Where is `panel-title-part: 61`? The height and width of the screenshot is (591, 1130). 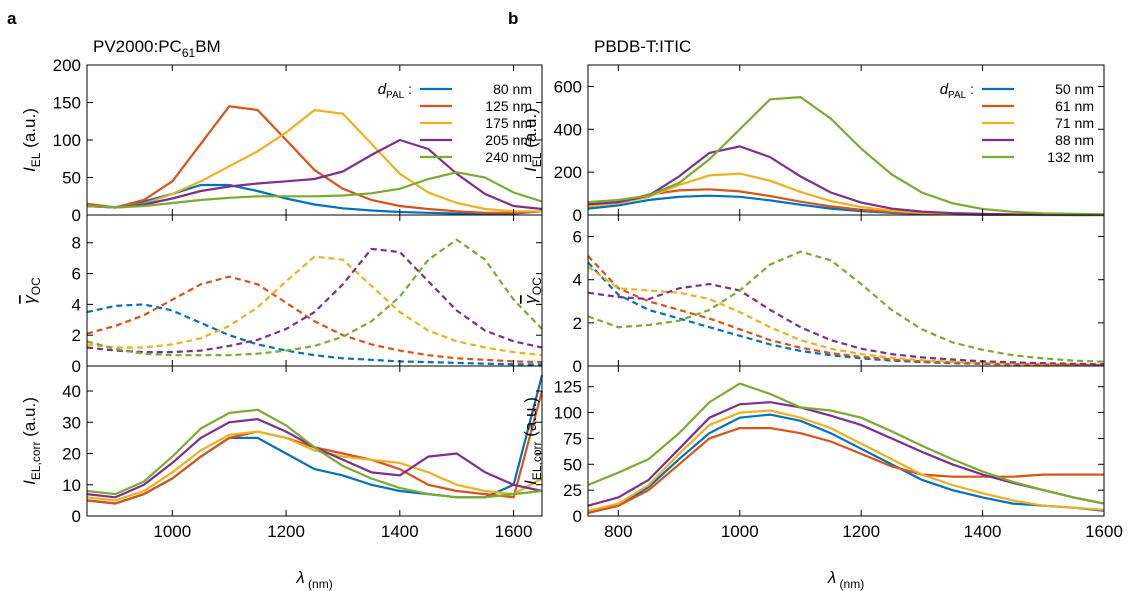
panel-title-part: 61 is located at coordinates (189, 53).